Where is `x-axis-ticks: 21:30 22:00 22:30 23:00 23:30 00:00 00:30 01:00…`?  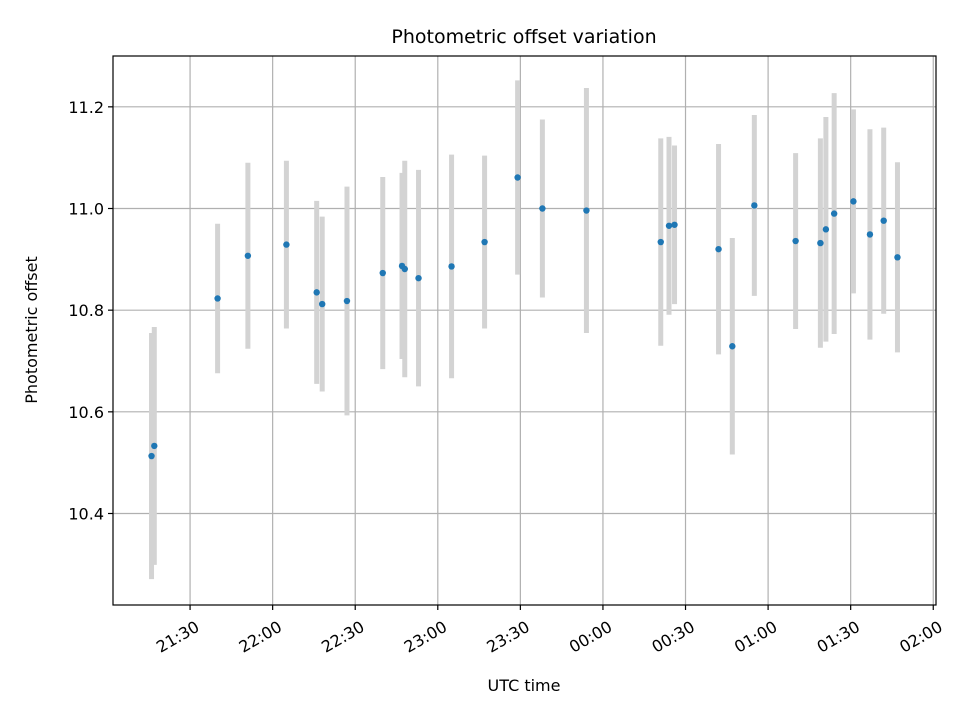 x-axis-ticks: 21:30 22:00 22:30 23:00 23:30 00:00 00:30 01:00… is located at coordinates (549, 631).